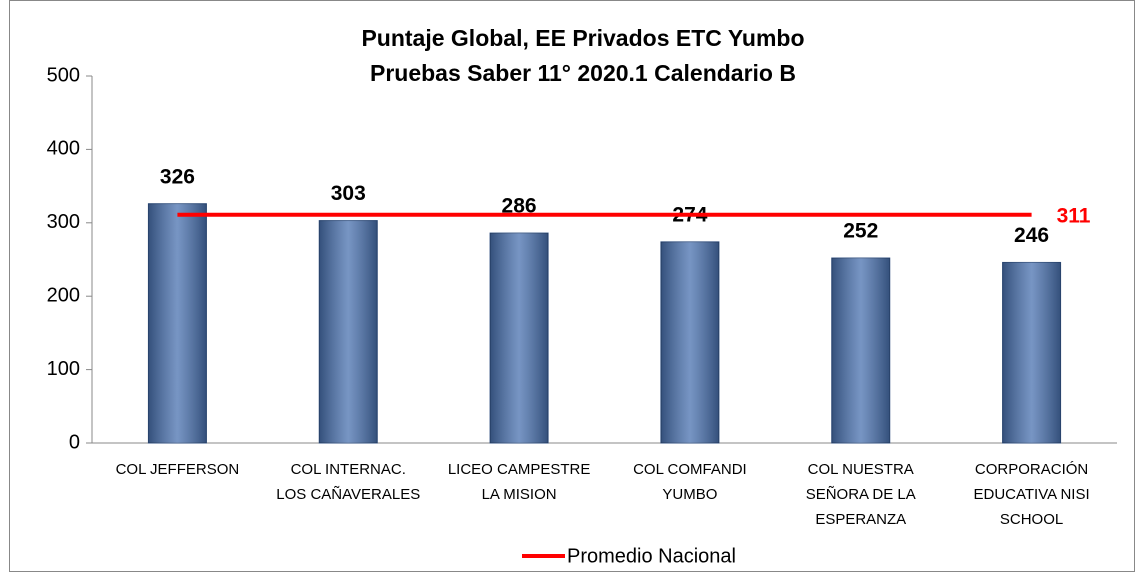 The image size is (1136, 573). What do you see at coordinates (519, 494) in the screenshot?
I see `x-tick-label: LA MISION` at bounding box center [519, 494].